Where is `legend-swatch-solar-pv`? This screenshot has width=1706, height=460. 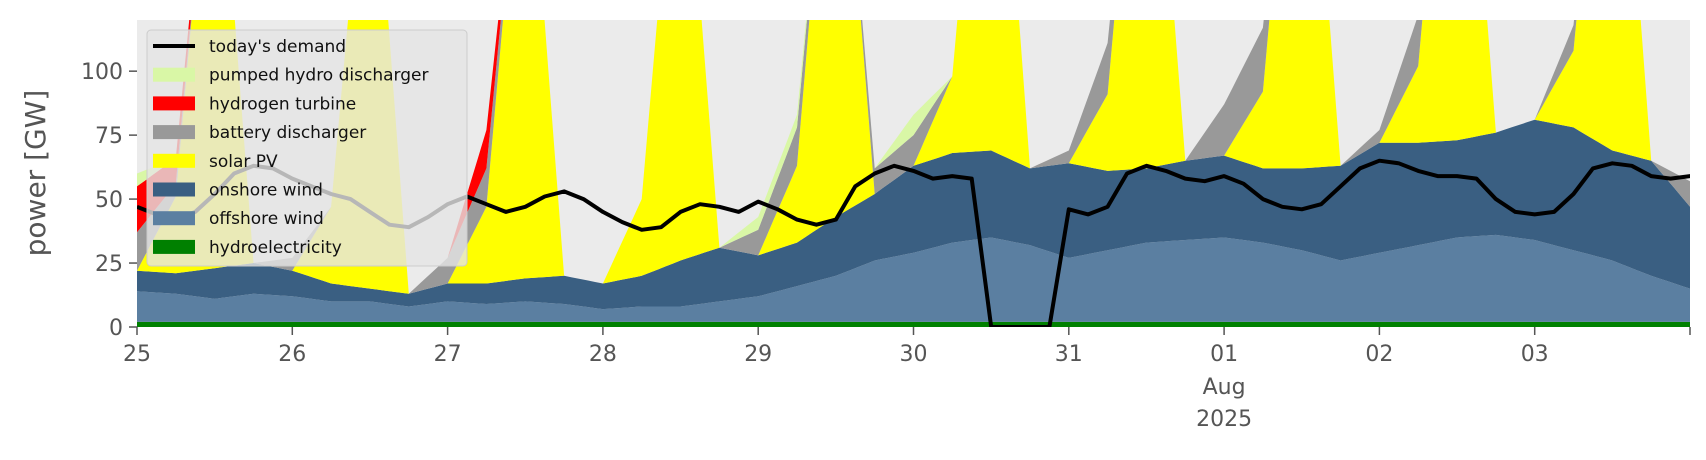 legend-swatch-solar-pv is located at coordinates (174, 160).